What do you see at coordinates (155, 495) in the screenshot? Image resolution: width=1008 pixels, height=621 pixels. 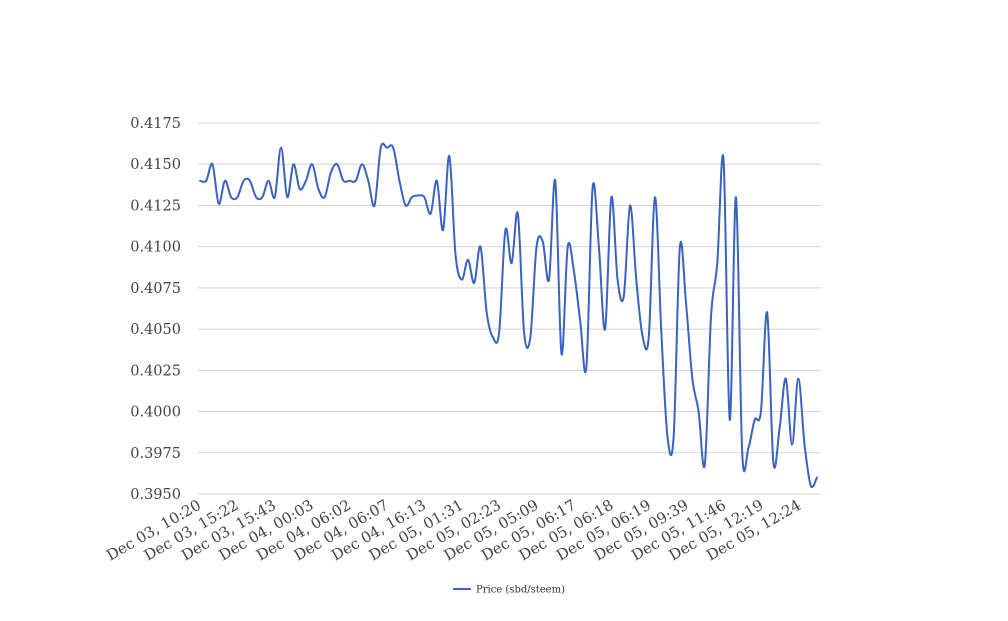 I see `y-tick-label: 0.3950` at bounding box center [155, 495].